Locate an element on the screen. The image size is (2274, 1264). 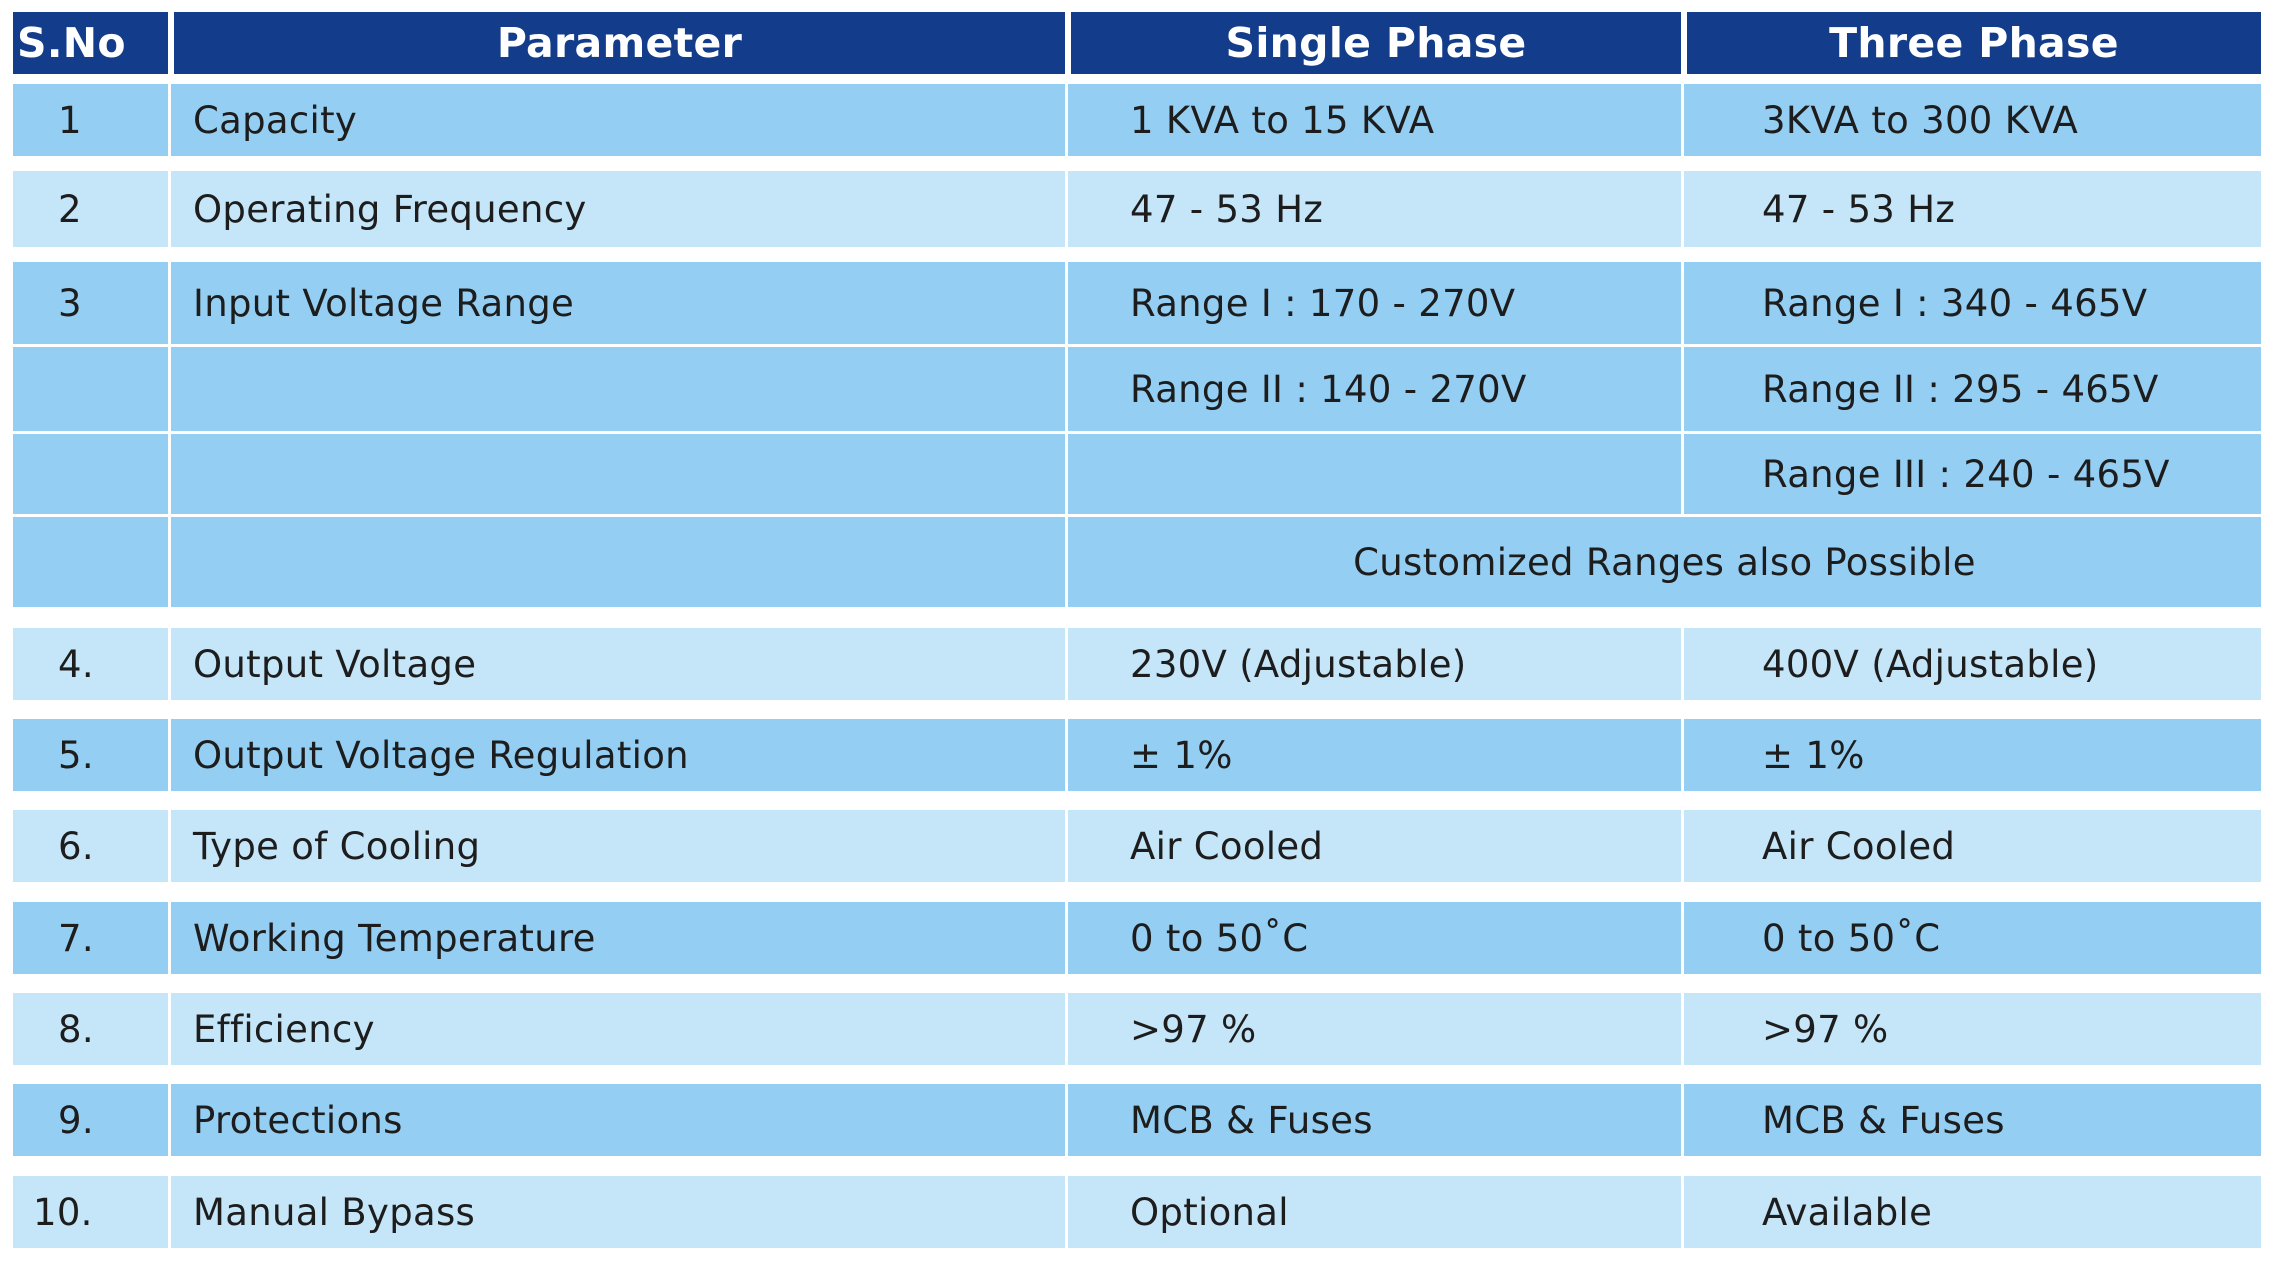
cell-single-phase: ± 1% is located at coordinates (1373, 755).